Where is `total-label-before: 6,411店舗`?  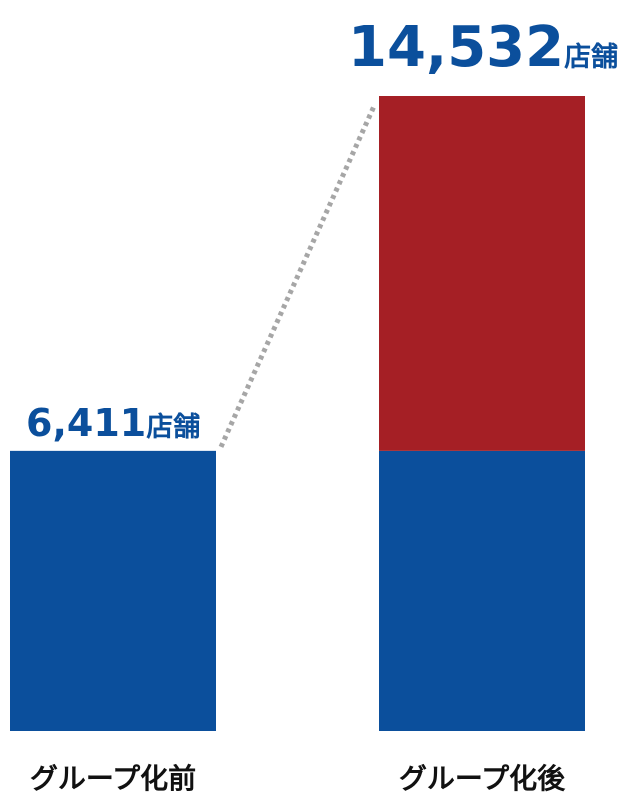
total-label-before: 6,411店舗 is located at coordinates (113, 423).